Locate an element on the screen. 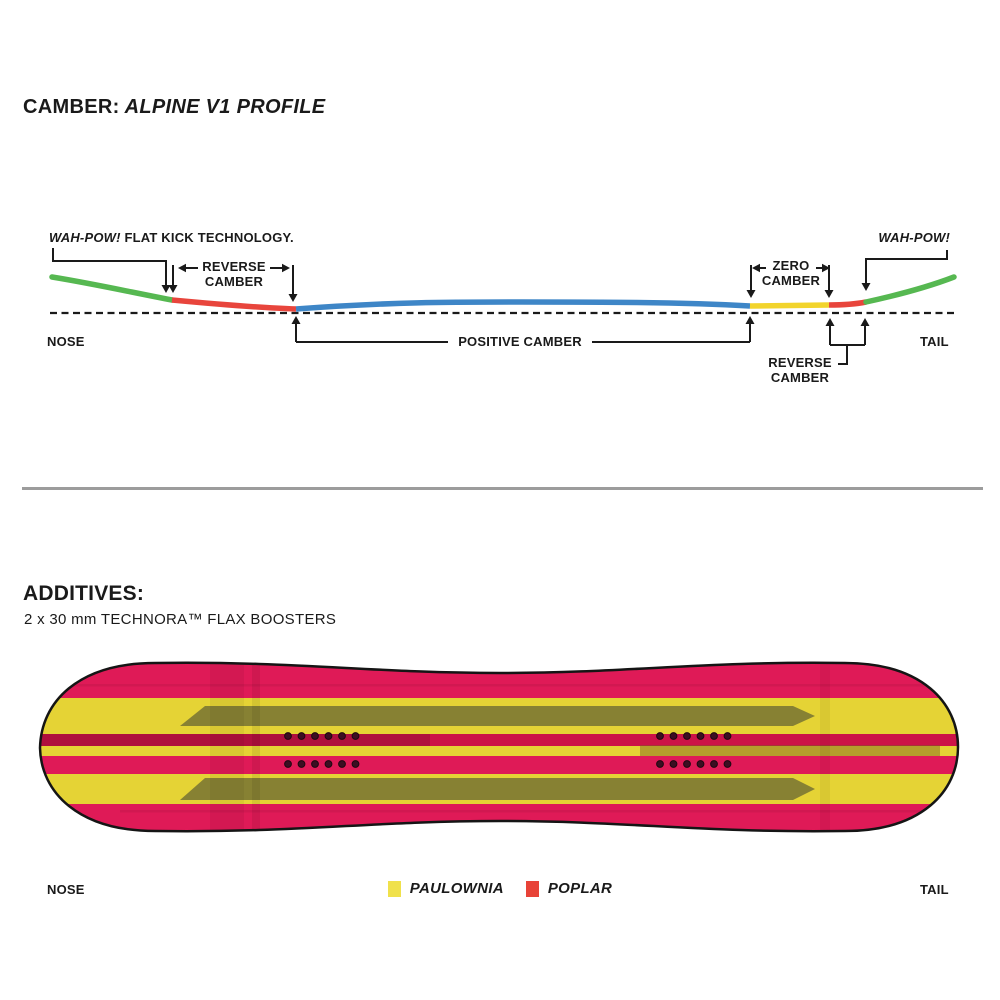 The image size is (1000, 1000). zero-camber-label: ZERO CAMBER is located at coordinates (791, 273).